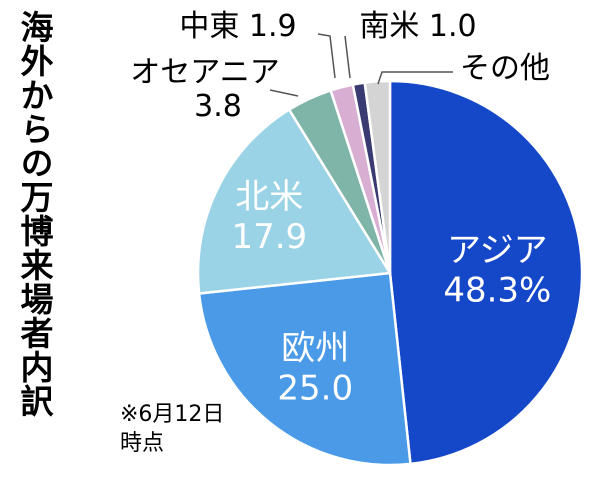  Describe the element at coordinates (237, 26) in the screenshot. I see `slice-name-label: 中東 1.9` at that location.